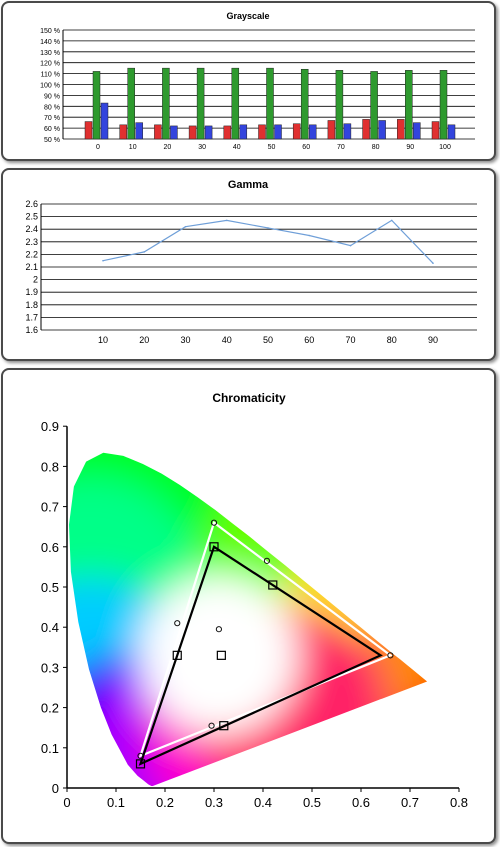 The height and width of the screenshot is (847, 500). Describe the element at coordinates (263, 802) in the screenshot. I see `x-tick-label: 0.4` at that location.